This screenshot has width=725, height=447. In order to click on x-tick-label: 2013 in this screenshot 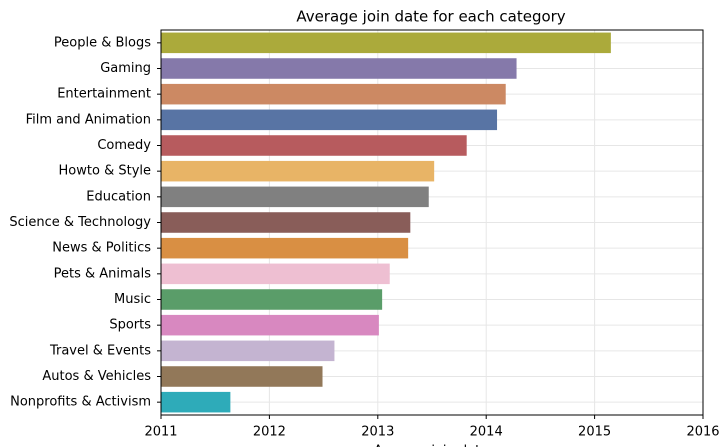, I will do `click(377, 432)`.